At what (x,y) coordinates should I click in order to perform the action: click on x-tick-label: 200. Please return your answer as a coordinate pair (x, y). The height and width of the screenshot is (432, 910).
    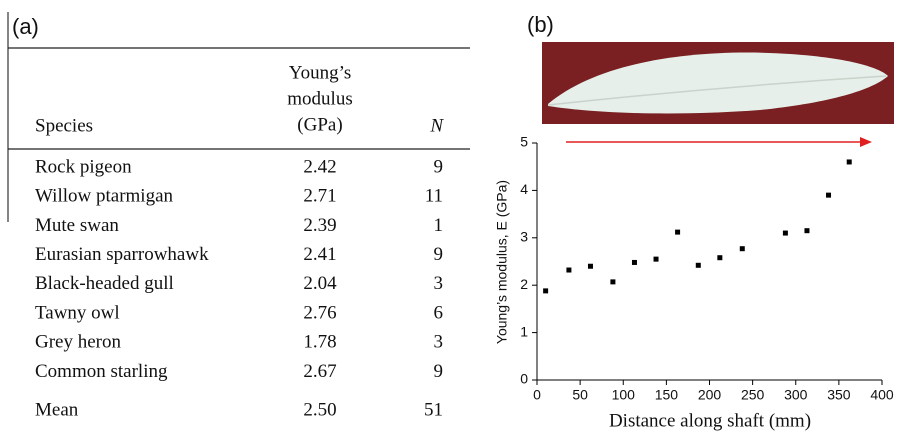
    Looking at the image, I should click on (710, 395).